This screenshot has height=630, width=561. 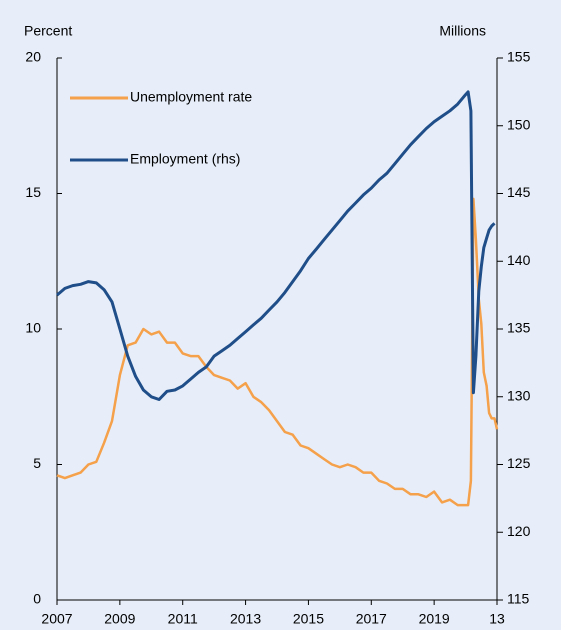 I want to click on x-tick-label: 13, so click(x=497, y=619).